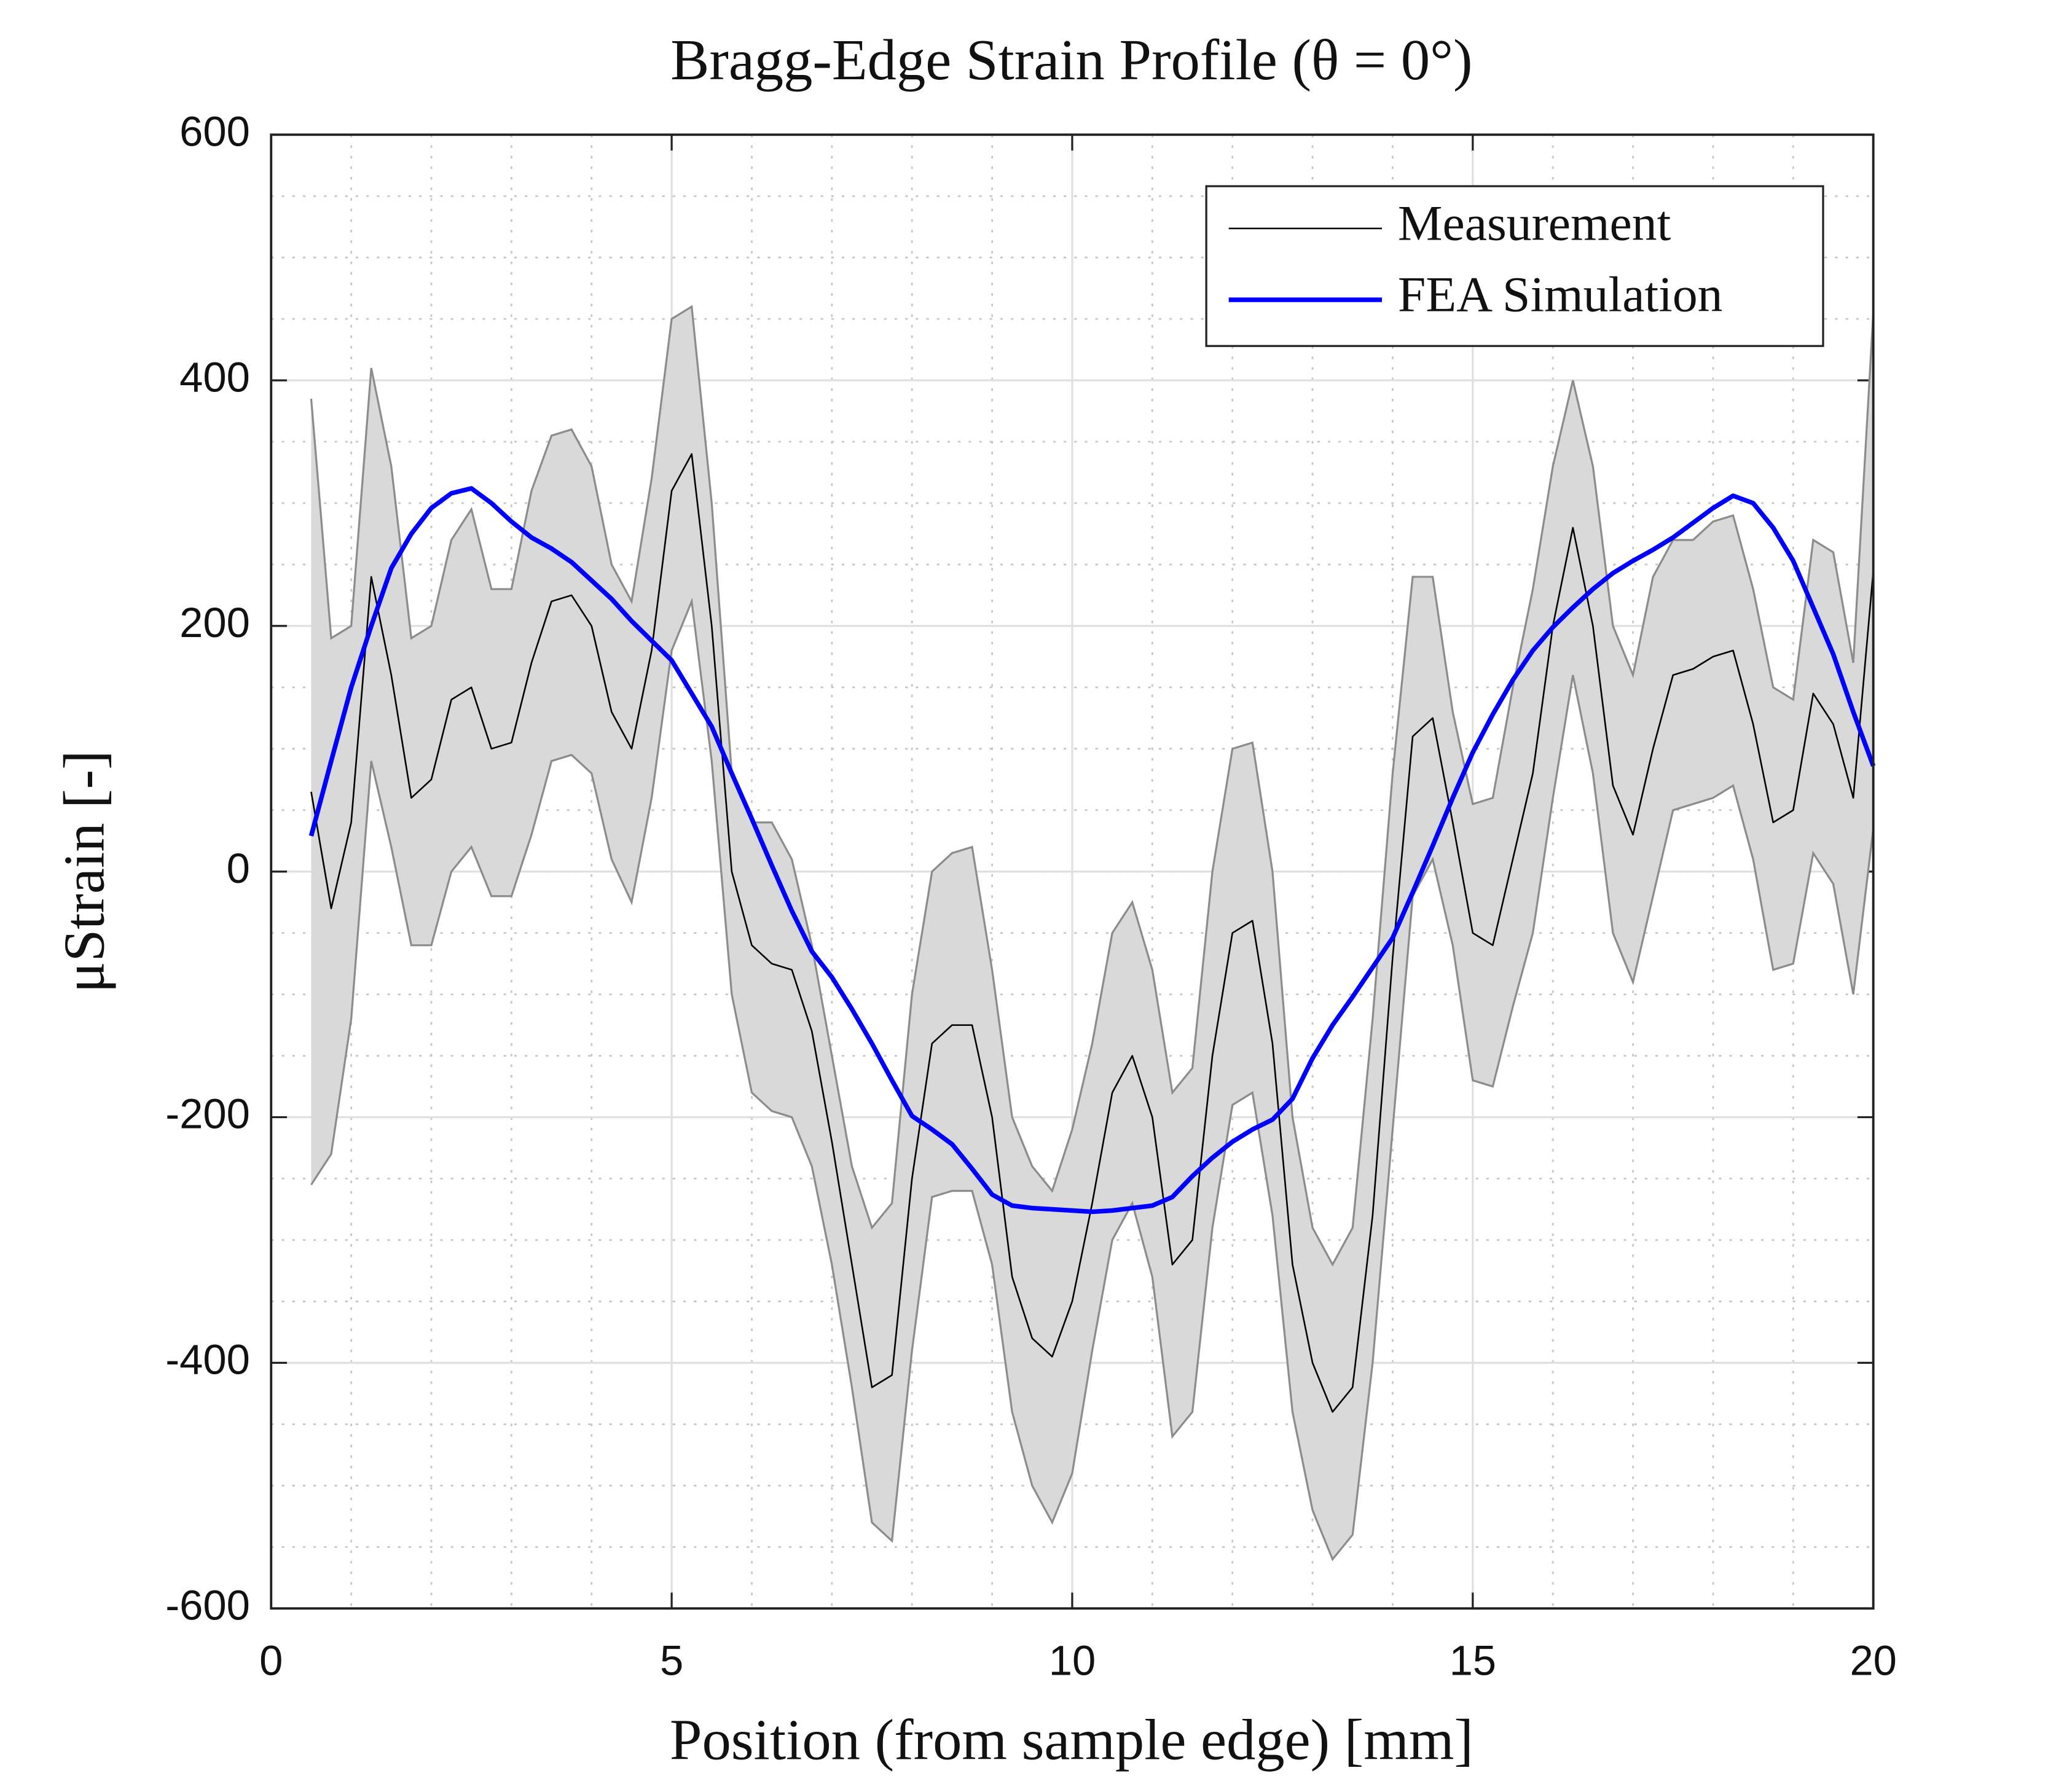 Image resolution: width=2048 pixels, height=1792 pixels. Describe the element at coordinates (1874, 1660) in the screenshot. I see `x-tick-label: 20` at that location.